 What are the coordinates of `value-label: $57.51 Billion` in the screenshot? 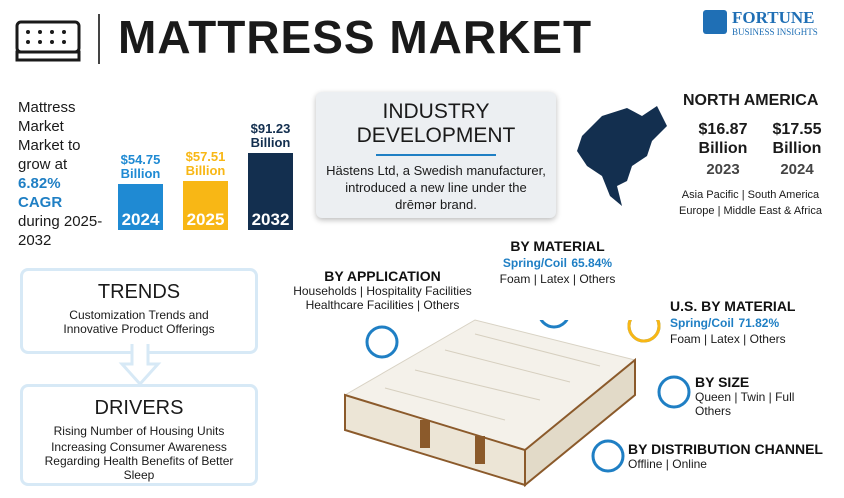 It's located at (205, 164).